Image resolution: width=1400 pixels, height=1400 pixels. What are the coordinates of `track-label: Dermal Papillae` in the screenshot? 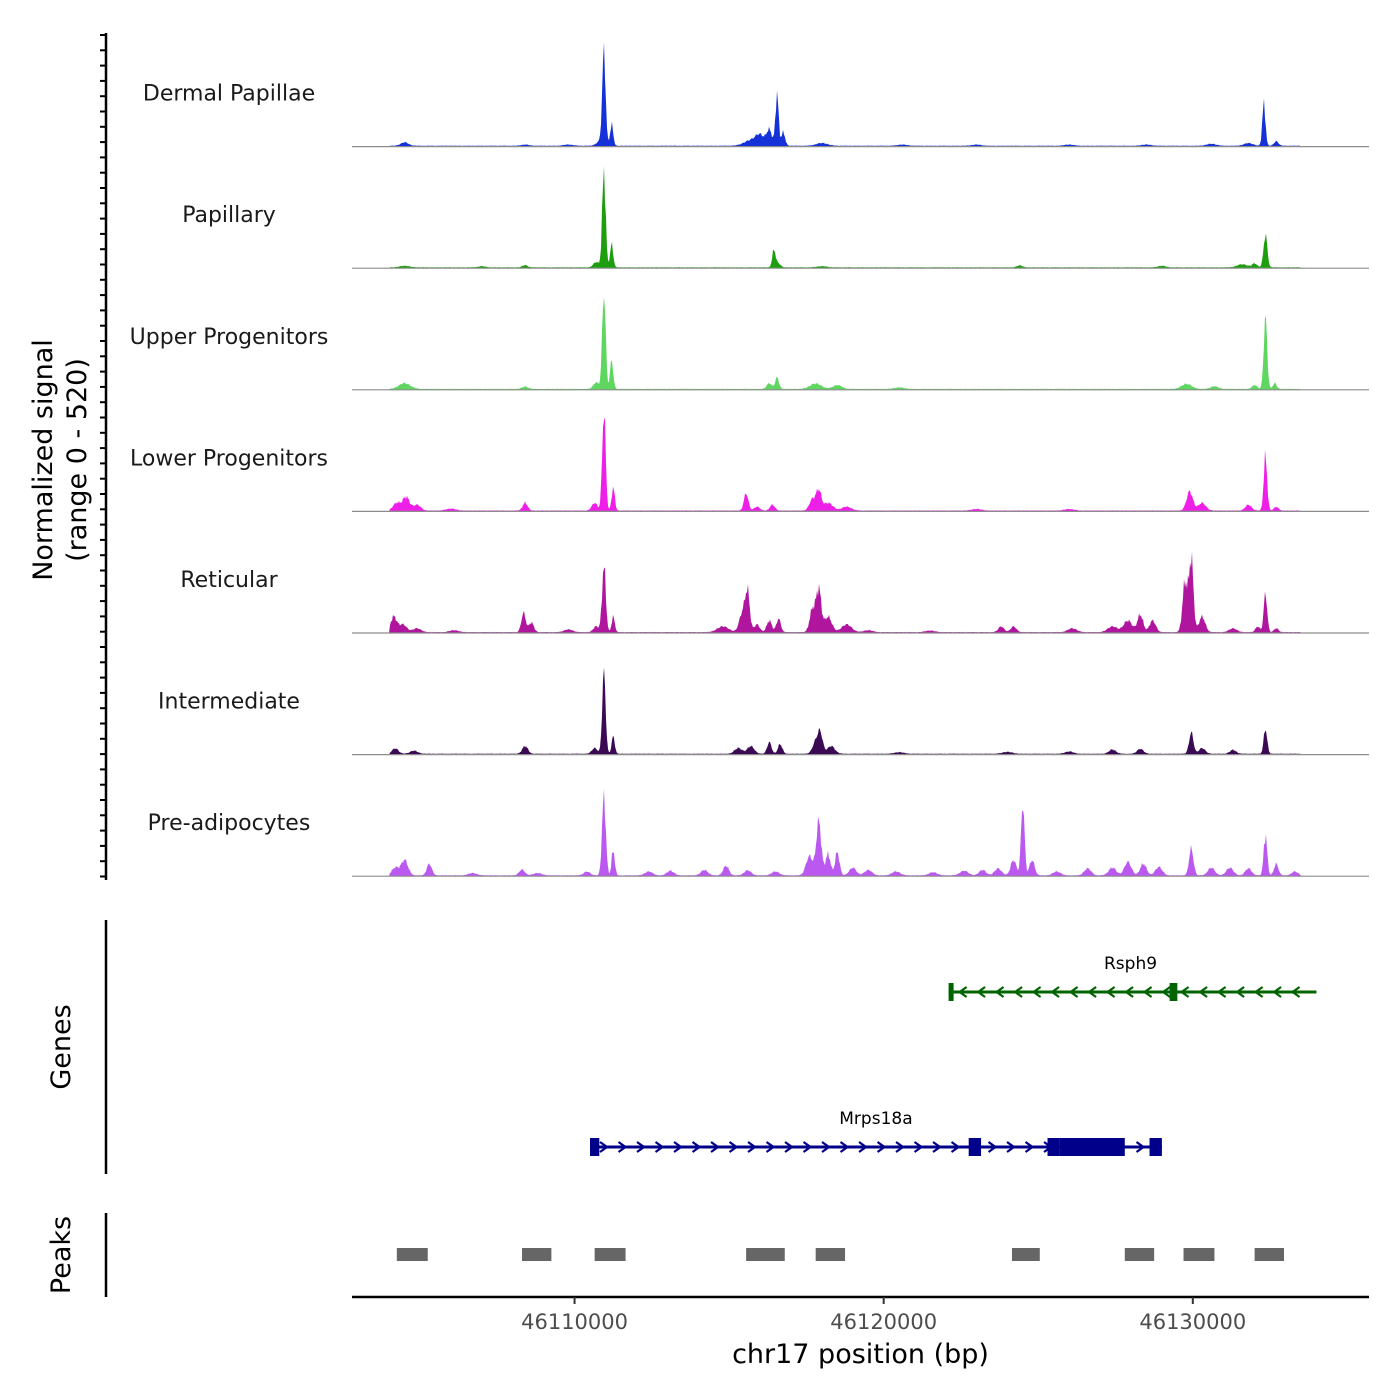 It's located at (229, 94).